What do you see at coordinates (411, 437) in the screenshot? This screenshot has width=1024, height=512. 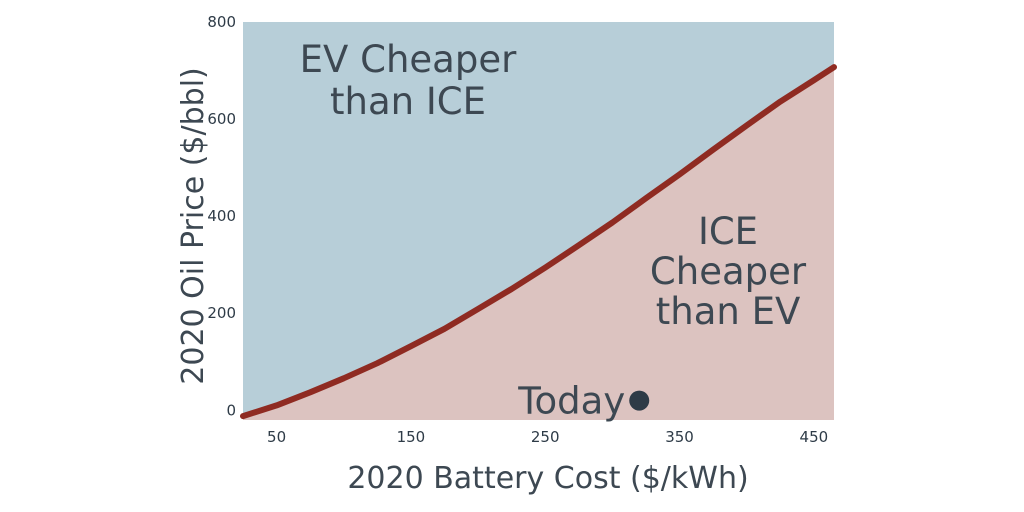 I see `x-tick-label: 150` at bounding box center [411, 437].